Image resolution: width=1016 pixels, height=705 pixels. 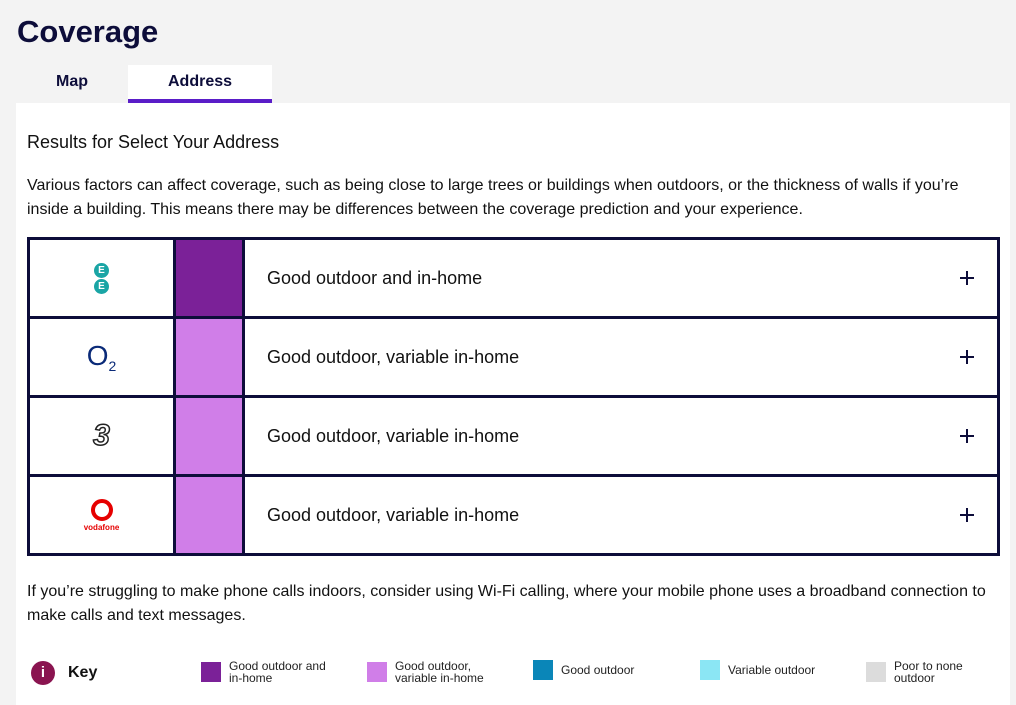 What do you see at coordinates (43, 673) in the screenshot?
I see `info-icon: i` at bounding box center [43, 673].